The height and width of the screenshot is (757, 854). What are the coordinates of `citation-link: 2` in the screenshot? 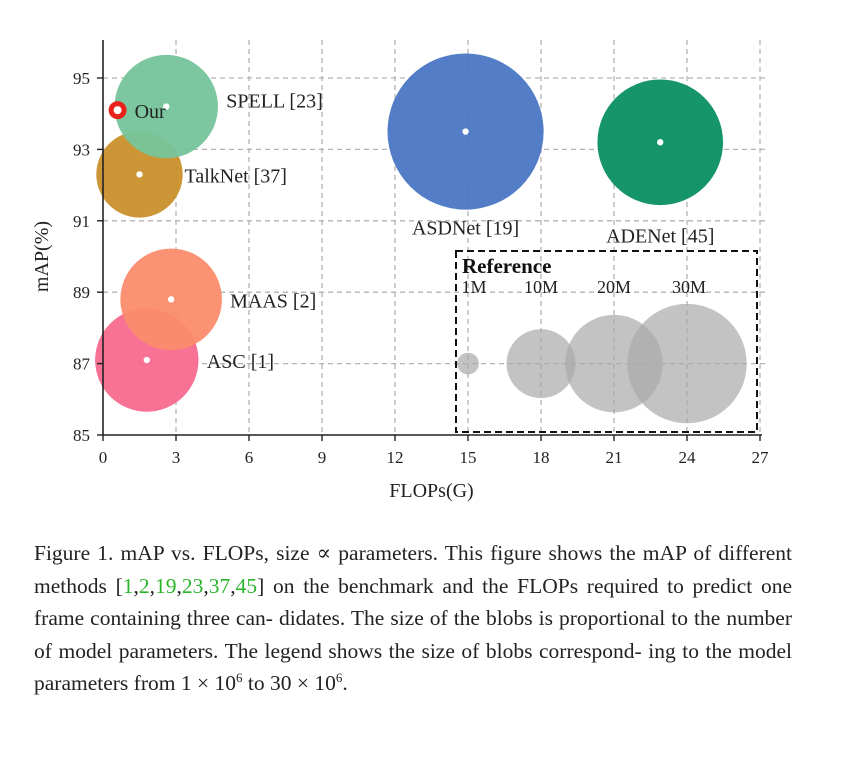 It's located at (144, 585).